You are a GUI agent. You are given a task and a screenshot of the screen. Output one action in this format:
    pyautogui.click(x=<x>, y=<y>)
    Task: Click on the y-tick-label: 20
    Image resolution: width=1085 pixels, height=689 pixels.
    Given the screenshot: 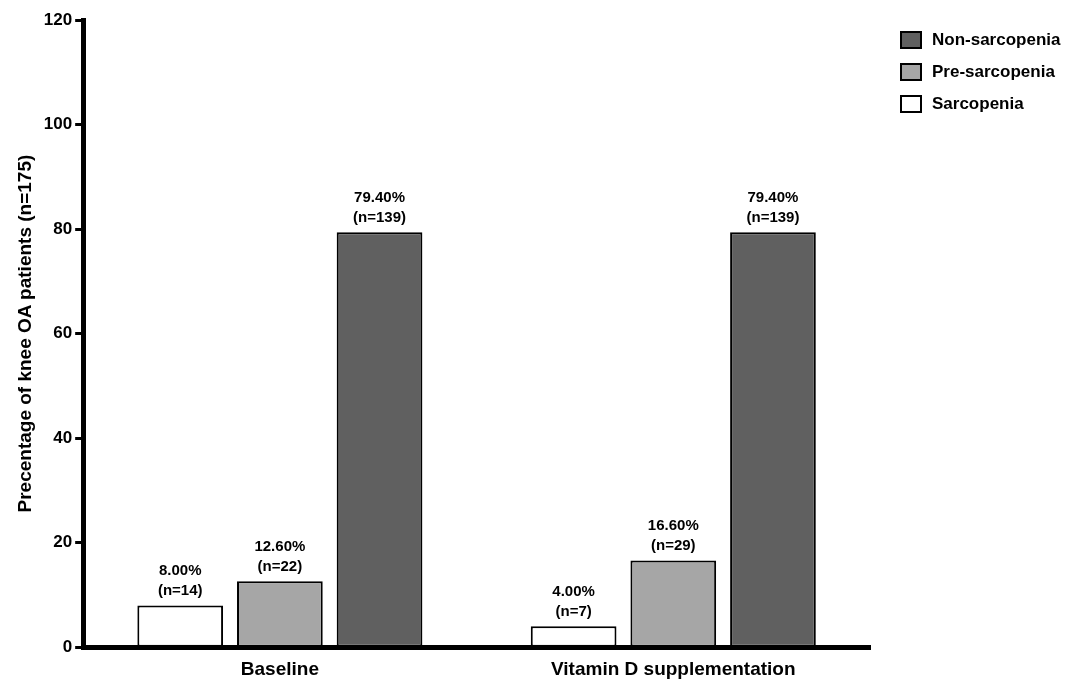 What is the action you would take?
    pyautogui.click(x=63, y=542)
    